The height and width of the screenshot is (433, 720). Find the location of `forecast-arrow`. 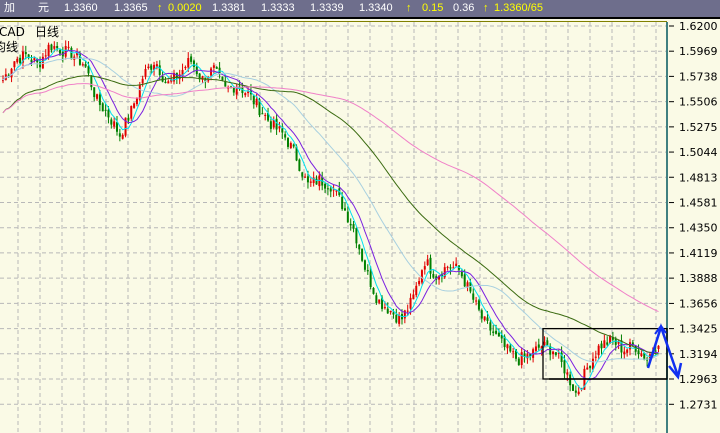

forecast-arrow is located at coordinates (663, 350).